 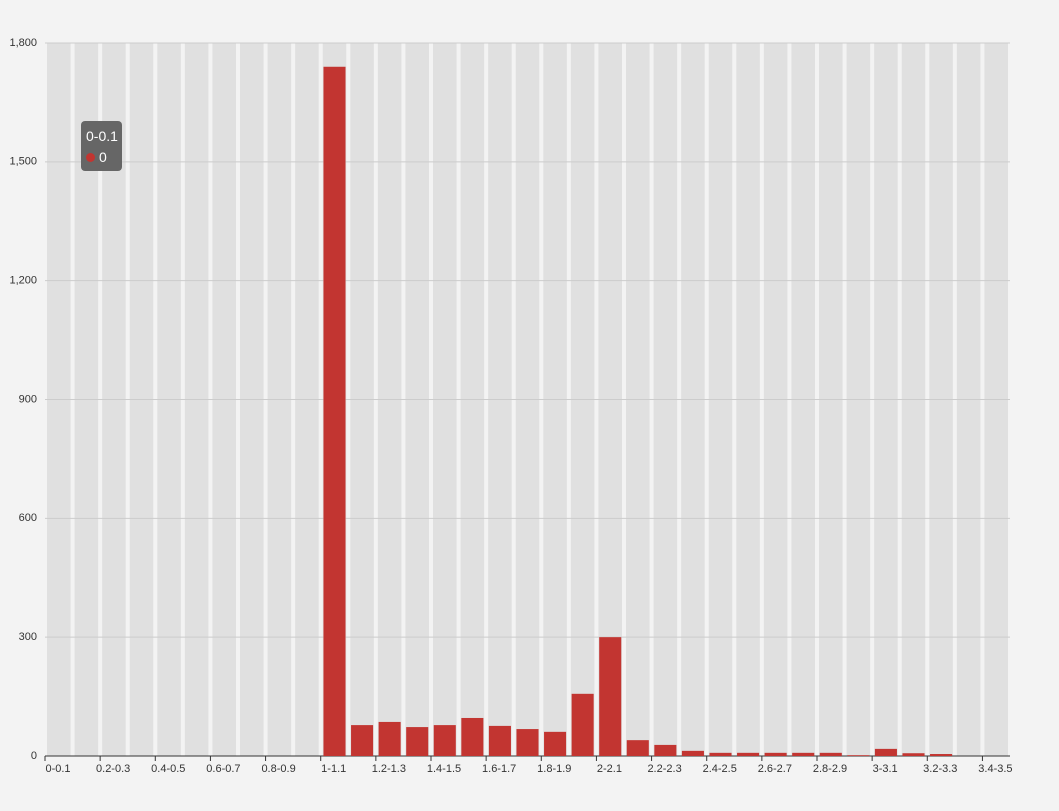 I want to click on y-tick-label: 1,500, so click(x=23, y=162).